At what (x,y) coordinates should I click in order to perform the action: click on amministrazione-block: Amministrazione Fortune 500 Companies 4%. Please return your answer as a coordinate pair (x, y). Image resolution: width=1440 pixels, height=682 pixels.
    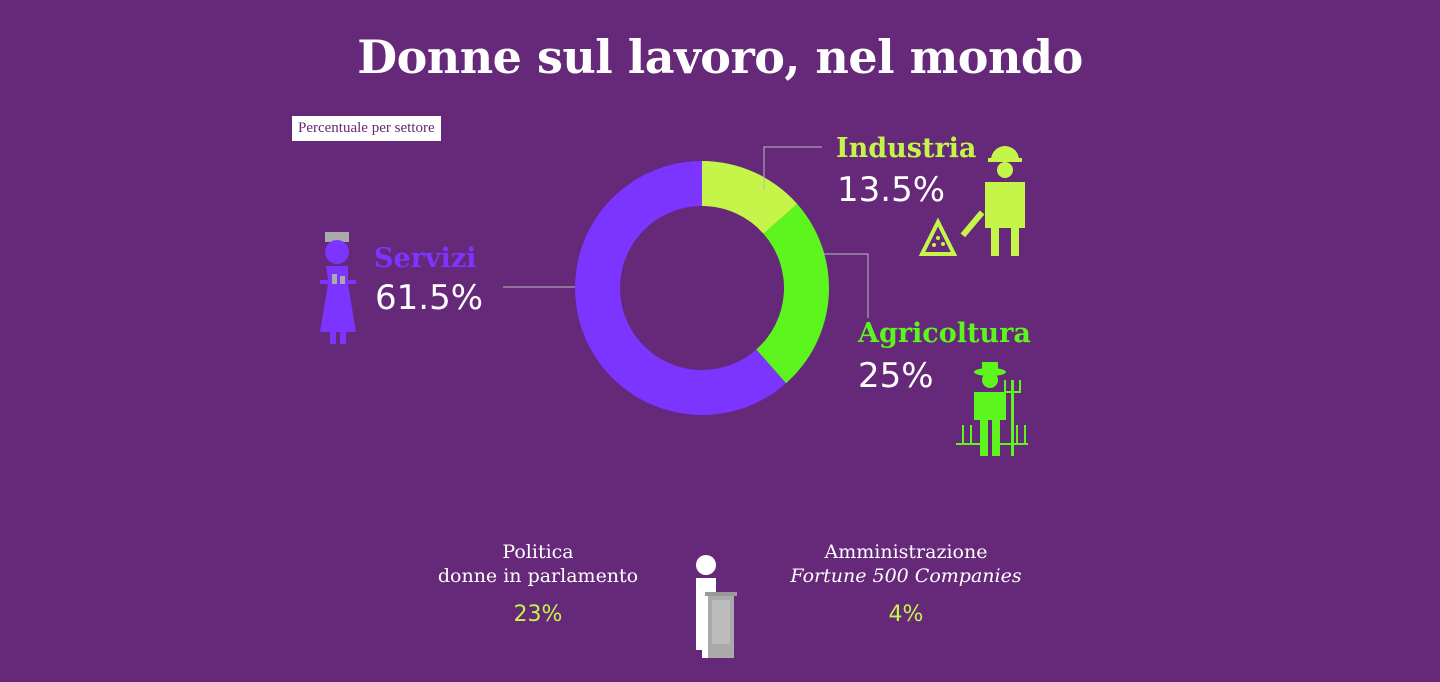
    Looking at the image, I should click on (906, 583).